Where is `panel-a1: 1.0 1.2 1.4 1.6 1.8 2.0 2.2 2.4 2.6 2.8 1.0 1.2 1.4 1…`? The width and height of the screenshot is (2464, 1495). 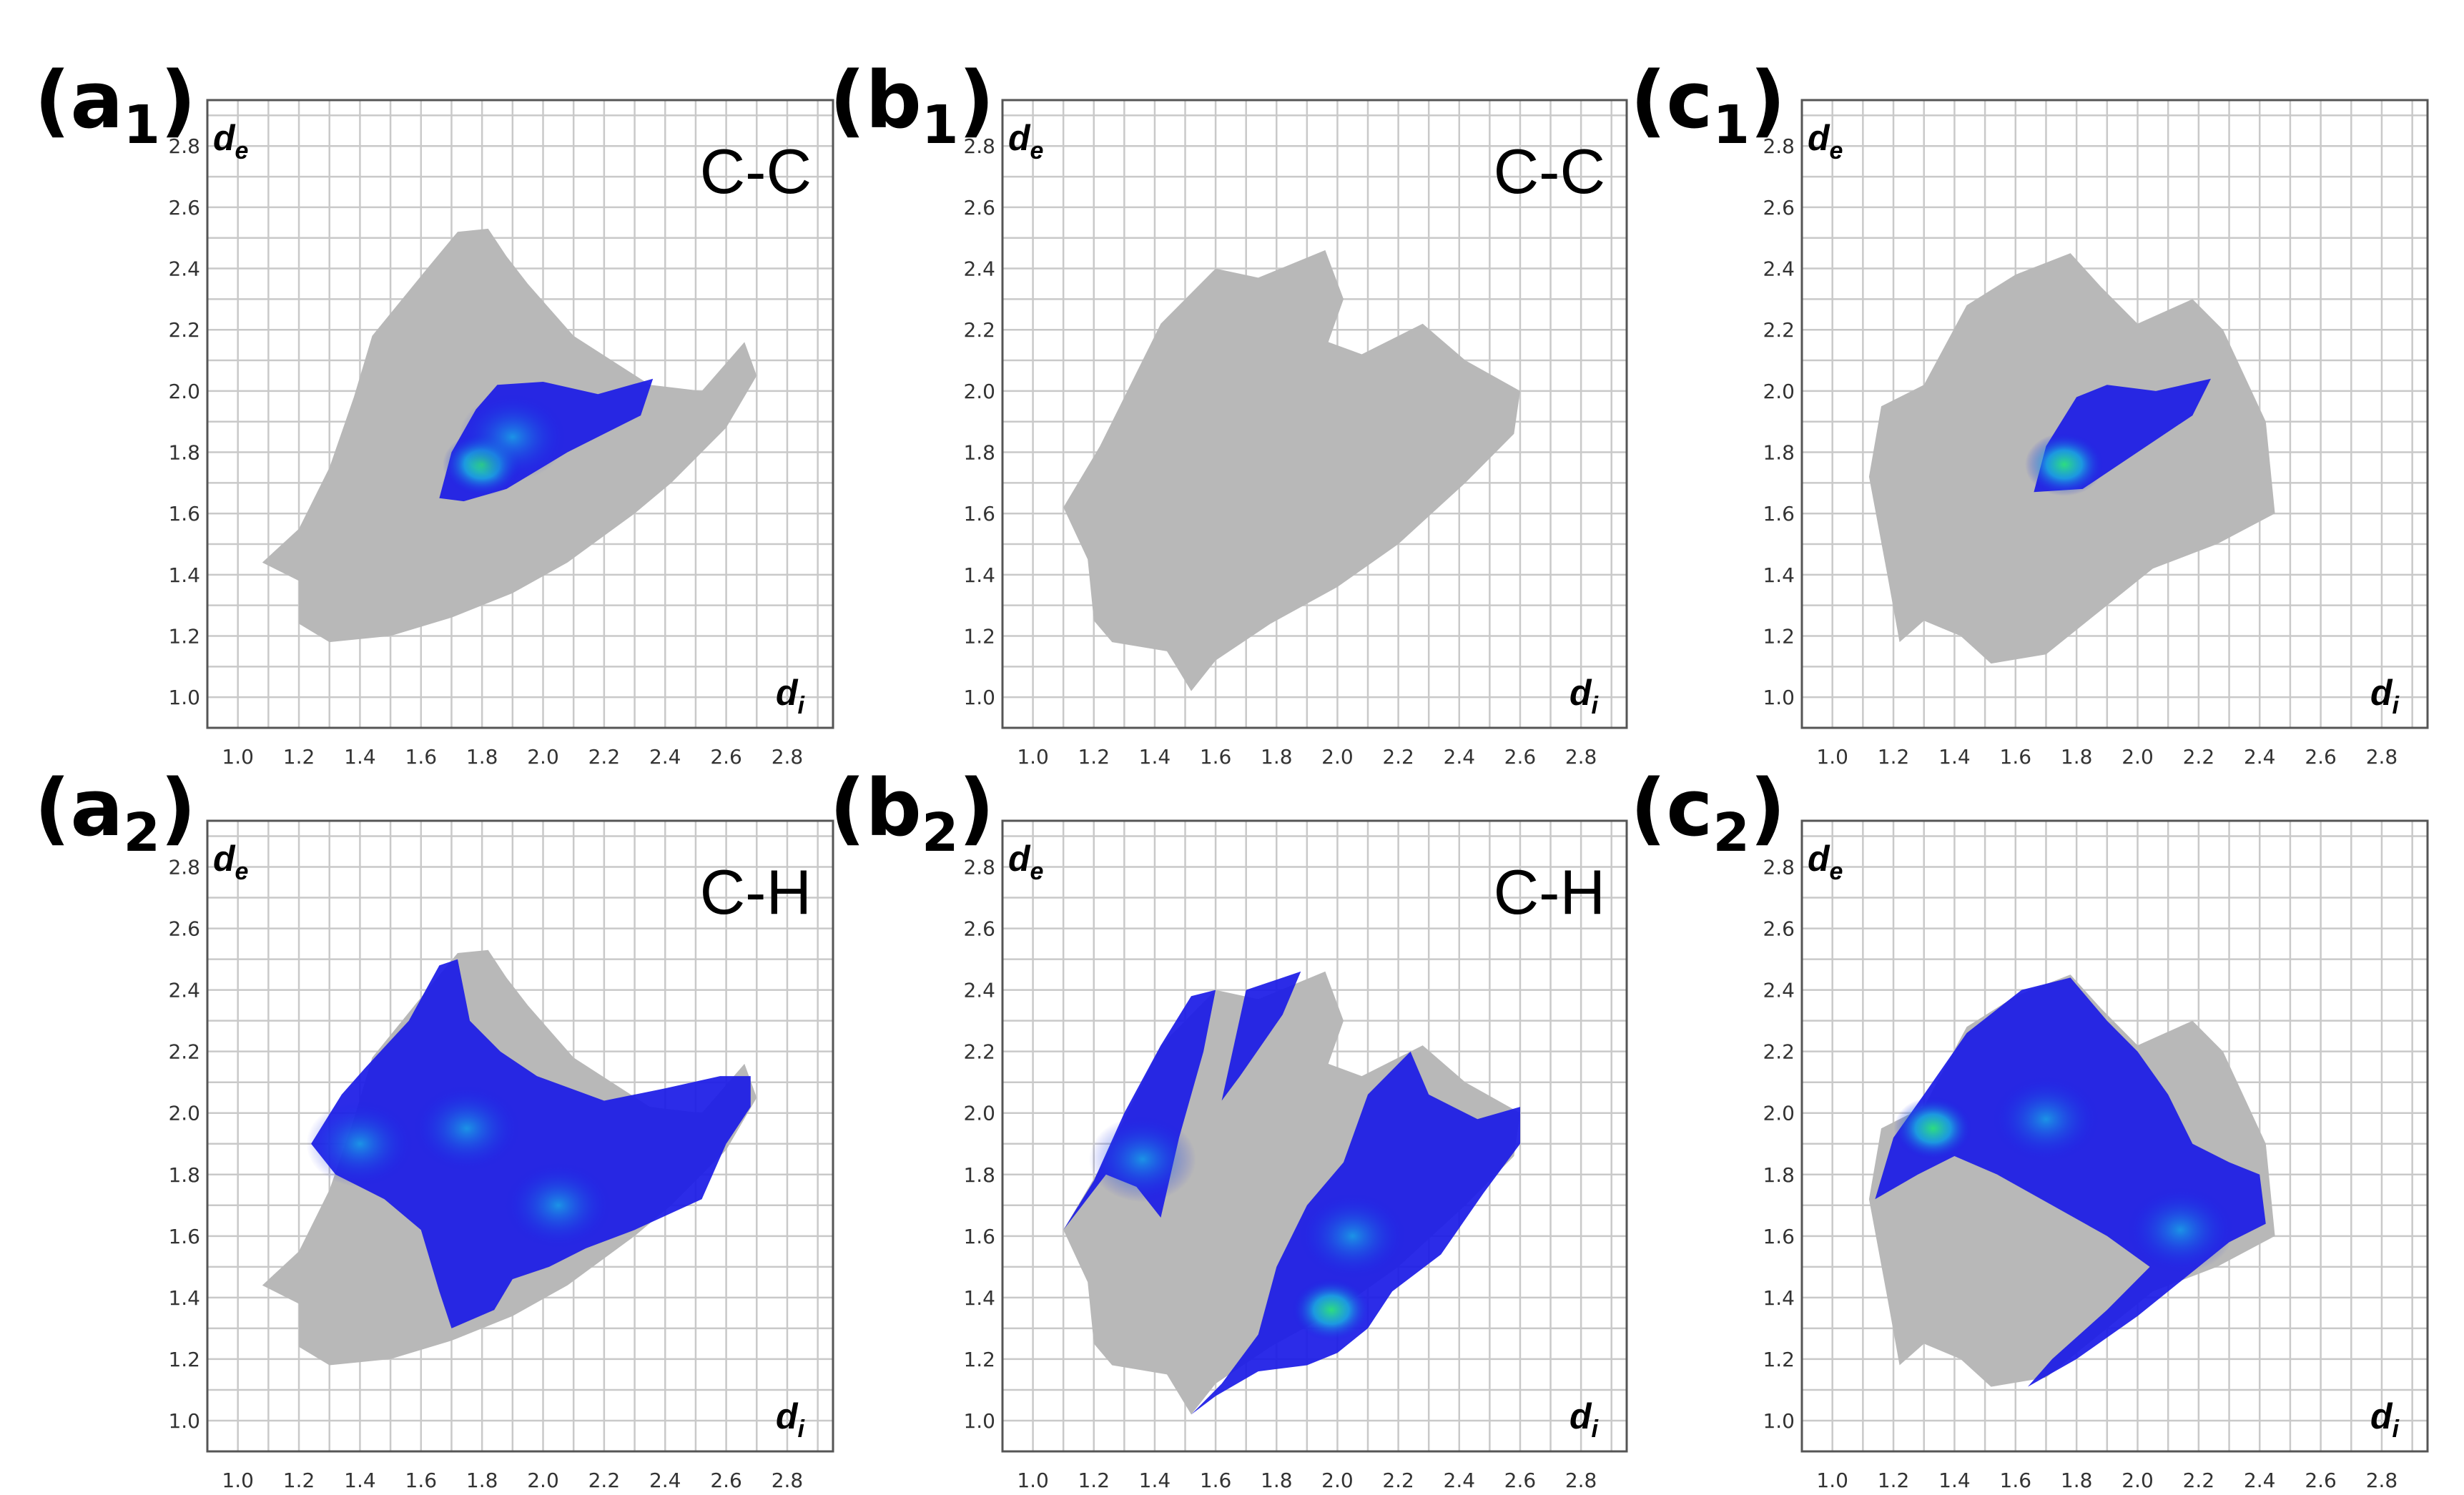
panel-a1: 1.0 1.2 1.4 1.6 1.8 2.0 2.2 2.4 2.6 2.8 1.0 1.2 1.4 1… is located at coordinates (501, 434).